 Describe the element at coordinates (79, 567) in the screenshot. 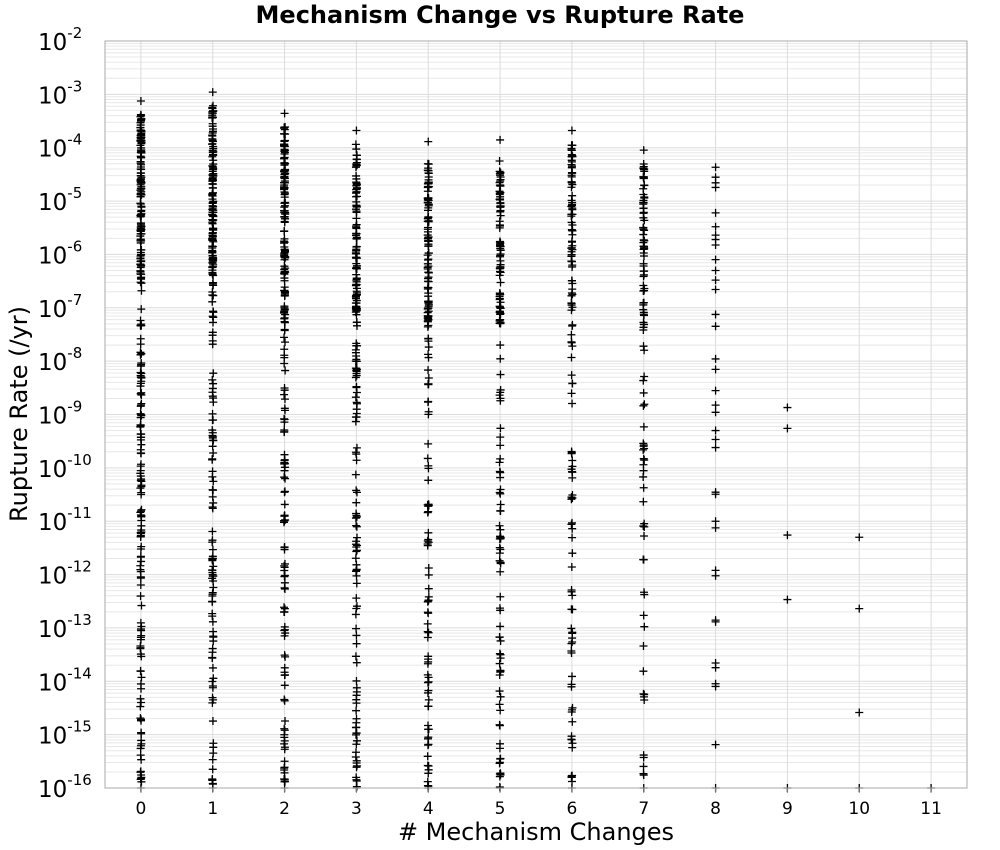

I see `y-tick-exponent: -12` at that location.